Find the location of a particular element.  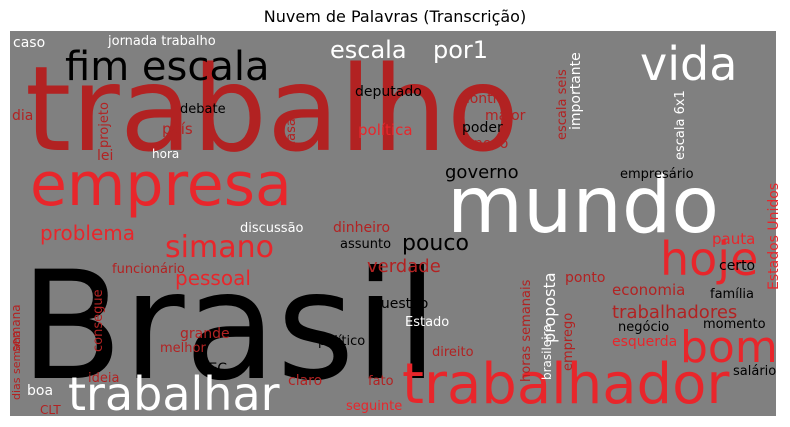

cloud-word: Estado is located at coordinates (427, 322).